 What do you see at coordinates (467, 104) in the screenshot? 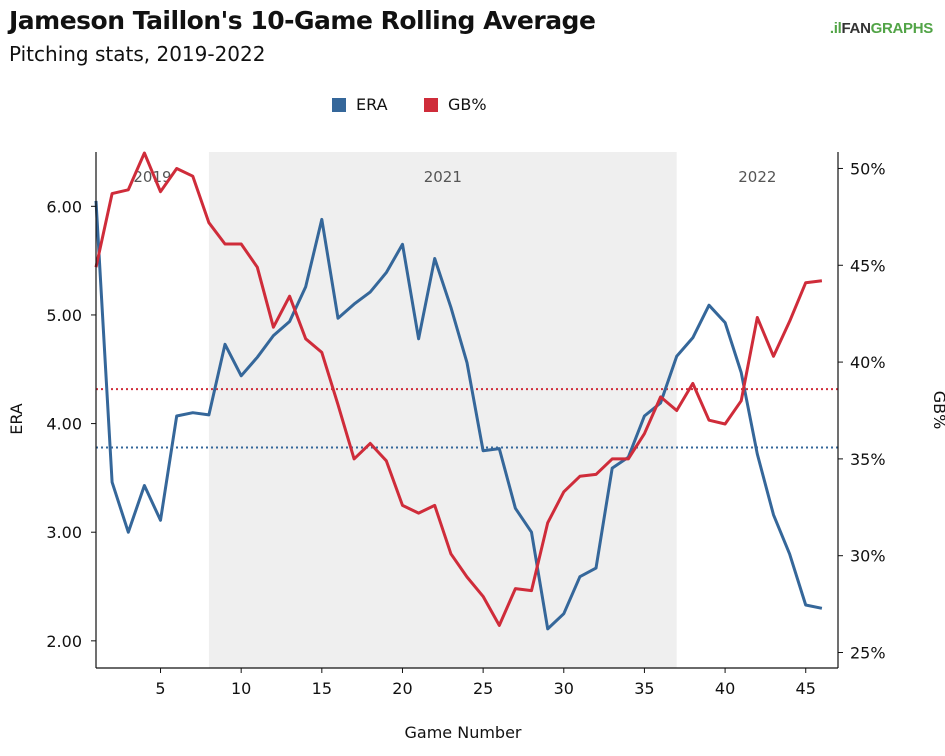
I see `legend-label-gb: GB%` at bounding box center [467, 104].